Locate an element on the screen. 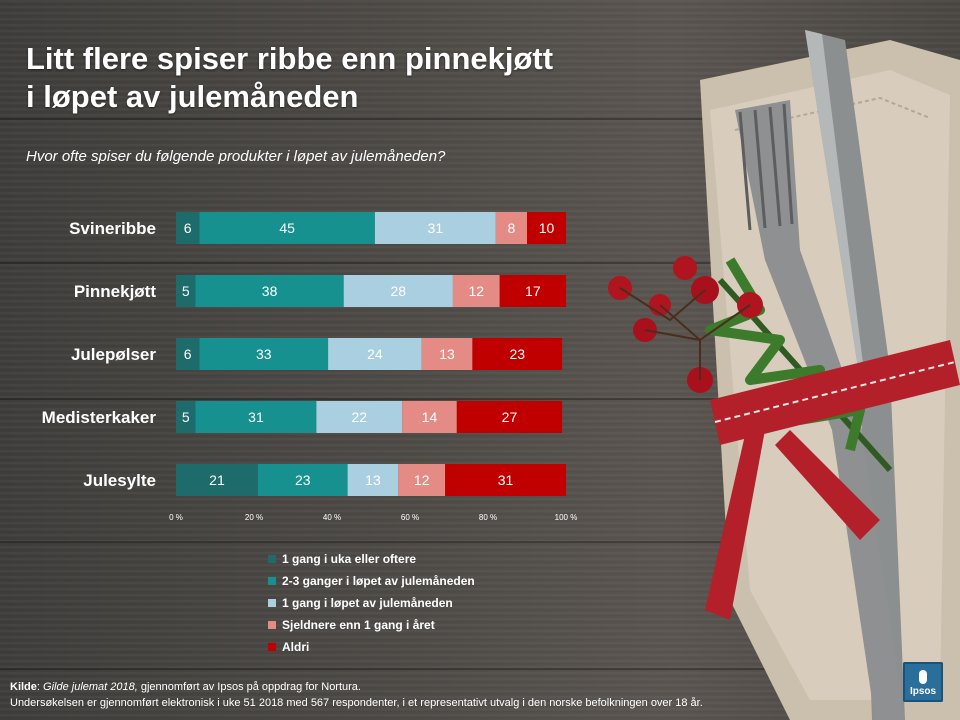 This screenshot has height=720, width=960. legend-label: Sjeldnere enn 1 gang i året is located at coordinates (358, 625).